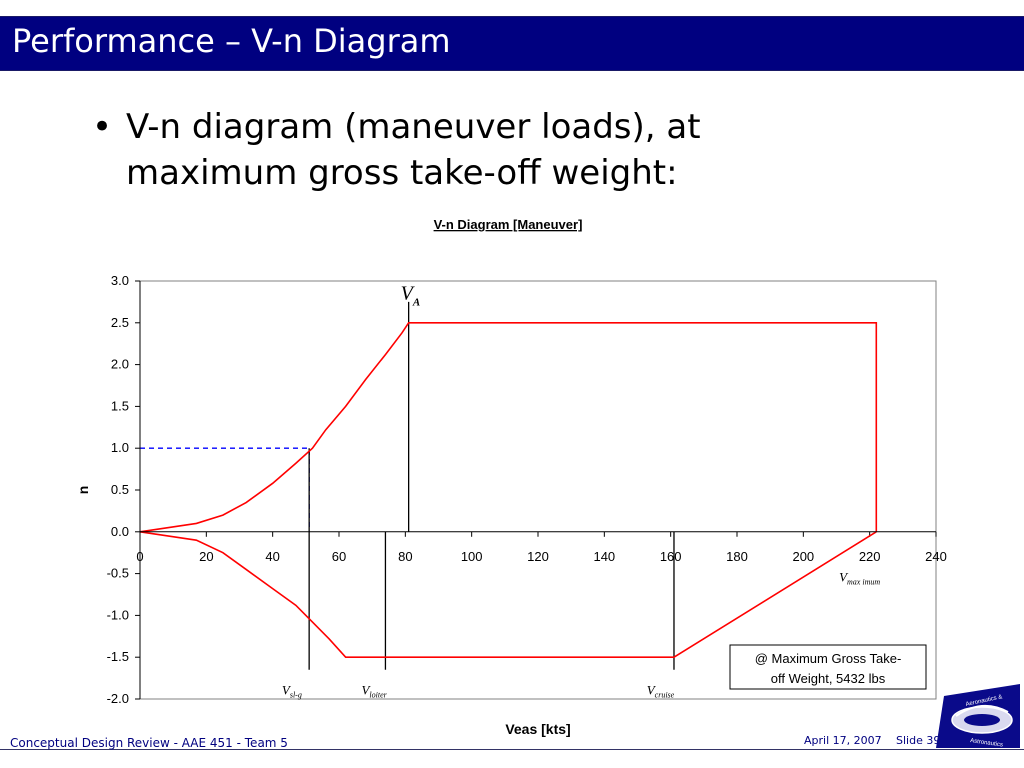  Describe the element at coordinates (737, 556) in the screenshot. I see `x-tick-label: 180` at that location.